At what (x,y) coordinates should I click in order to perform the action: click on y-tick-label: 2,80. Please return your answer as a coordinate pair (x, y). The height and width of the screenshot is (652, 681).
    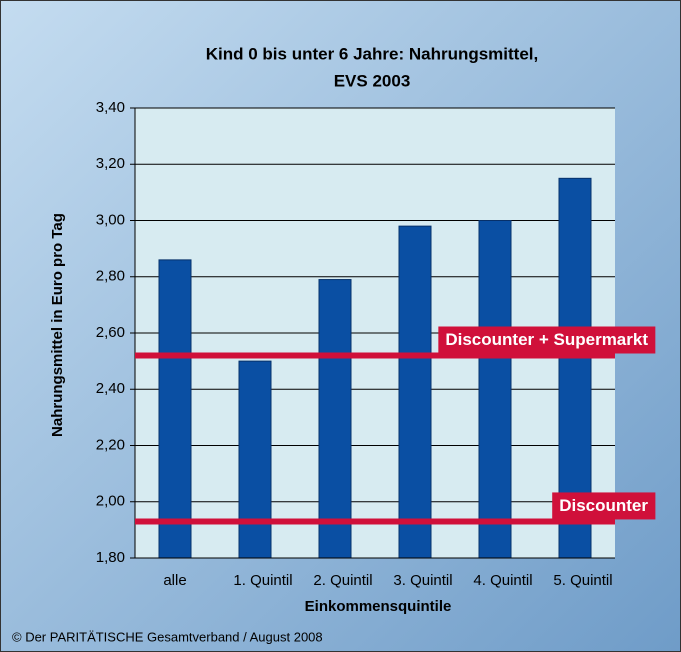
    Looking at the image, I should click on (110, 276).